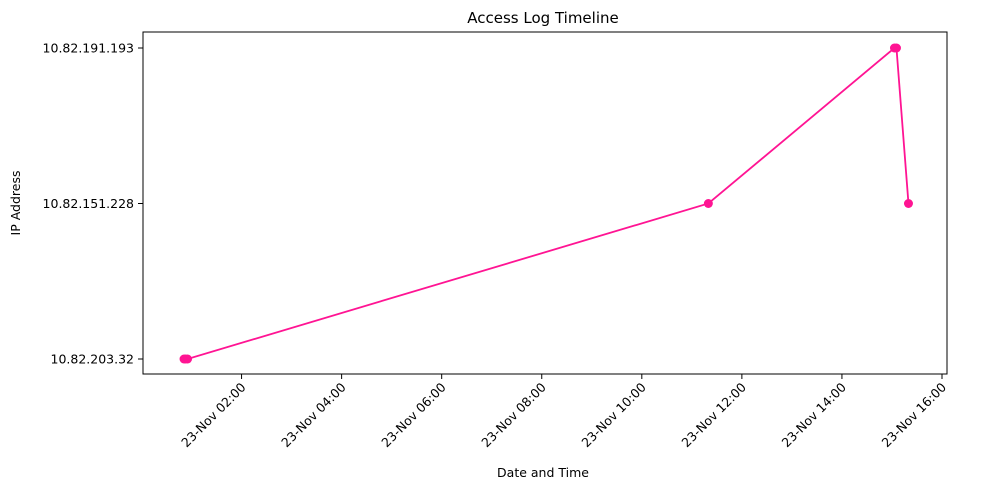  What do you see at coordinates (914, 414) in the screenshot?
I see `x-tick-label: 23-Nov 16:00` at bounding box center [914, 414].